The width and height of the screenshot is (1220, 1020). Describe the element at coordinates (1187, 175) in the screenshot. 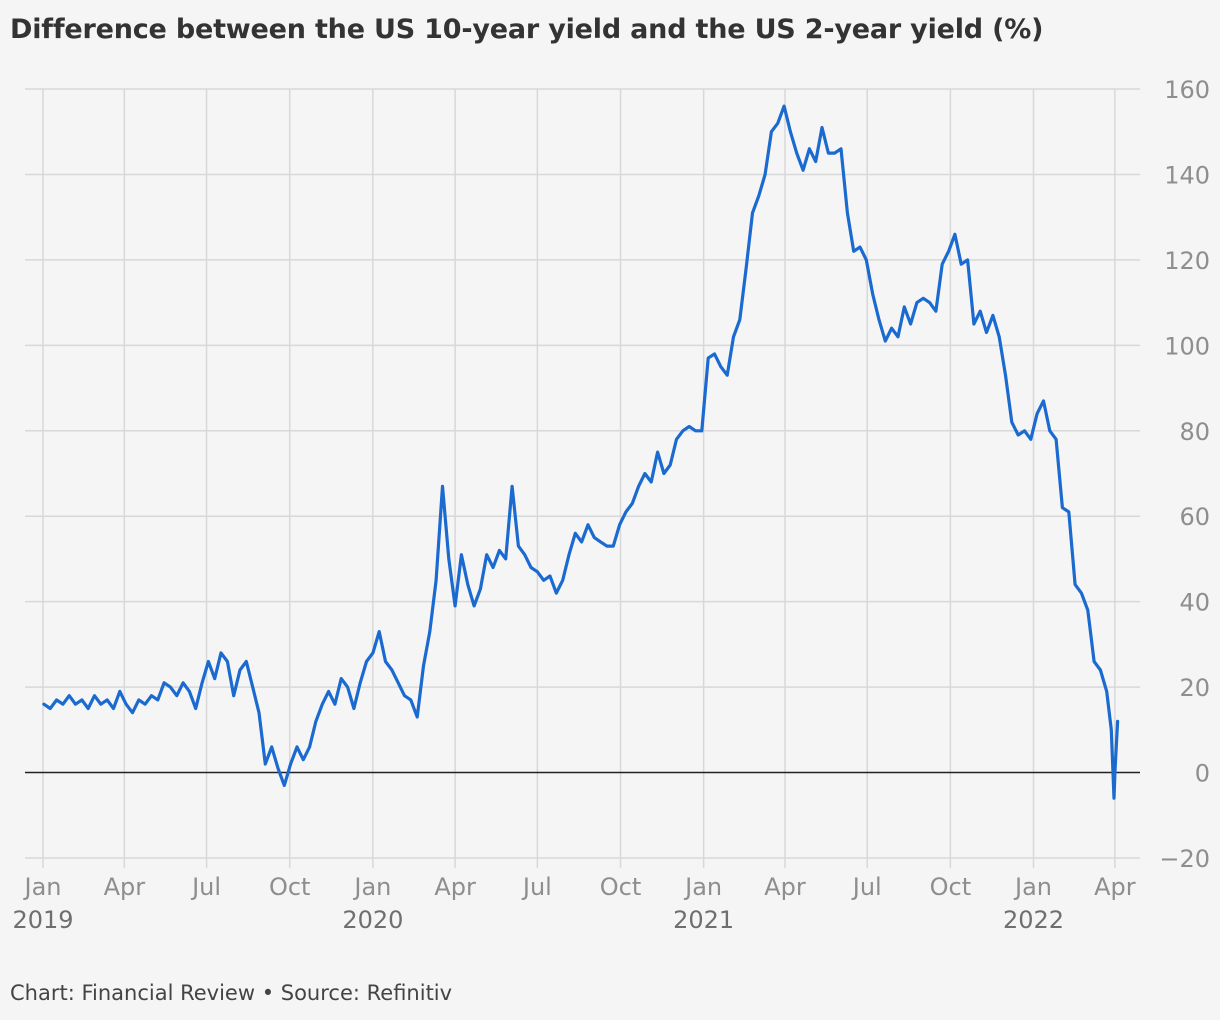

I see `y-tick-label: 140` at that location.